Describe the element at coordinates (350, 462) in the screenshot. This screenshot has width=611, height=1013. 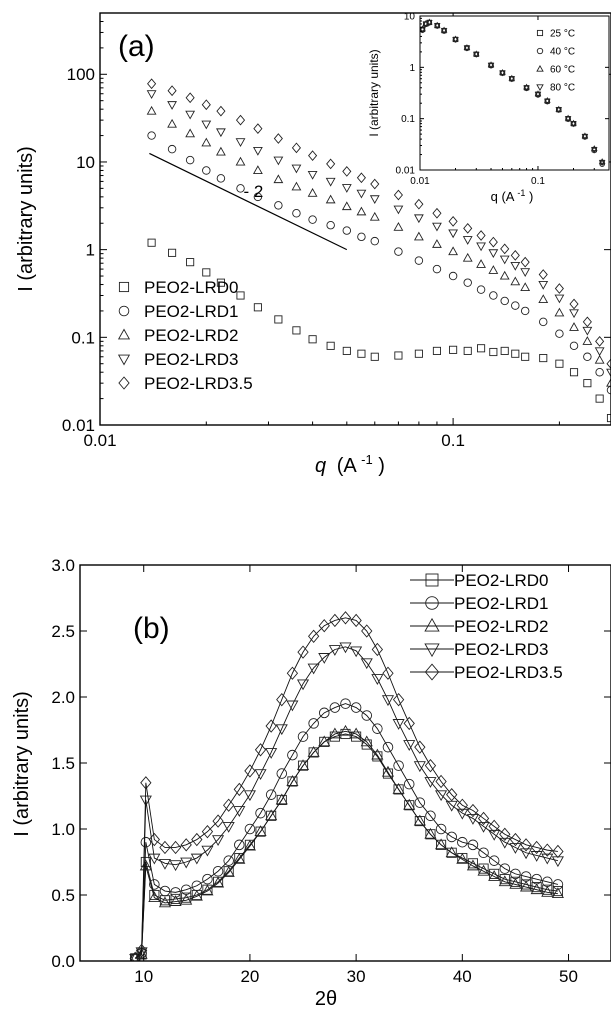
I see `panel-a-x-axis-label: q (A -1 )` at that location.